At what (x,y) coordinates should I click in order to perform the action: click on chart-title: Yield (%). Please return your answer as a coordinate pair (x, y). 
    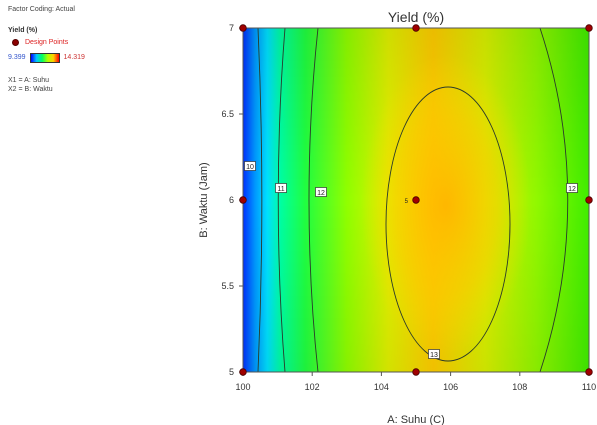
    Looking at the image, I should click on (416, 17).